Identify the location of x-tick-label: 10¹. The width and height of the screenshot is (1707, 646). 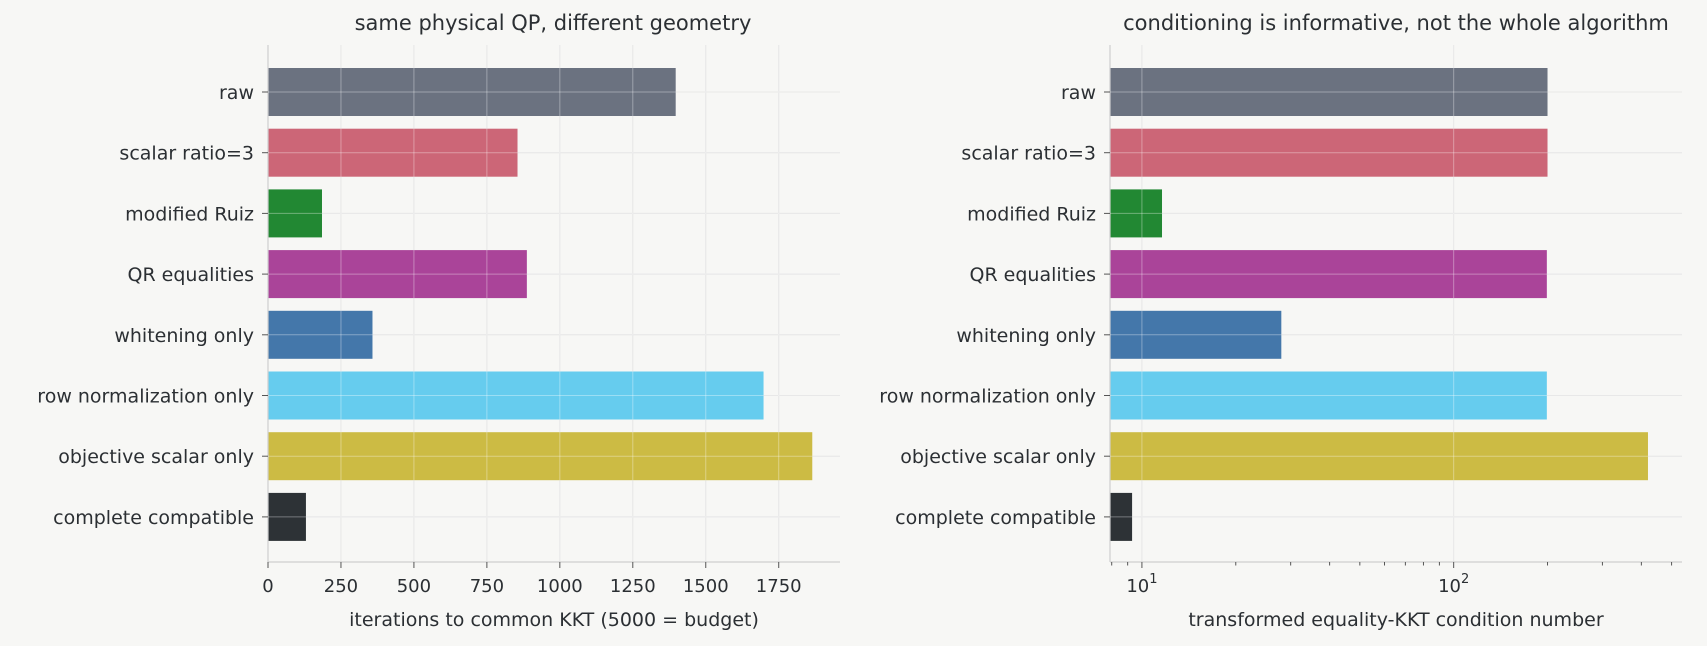
(1141, 584).